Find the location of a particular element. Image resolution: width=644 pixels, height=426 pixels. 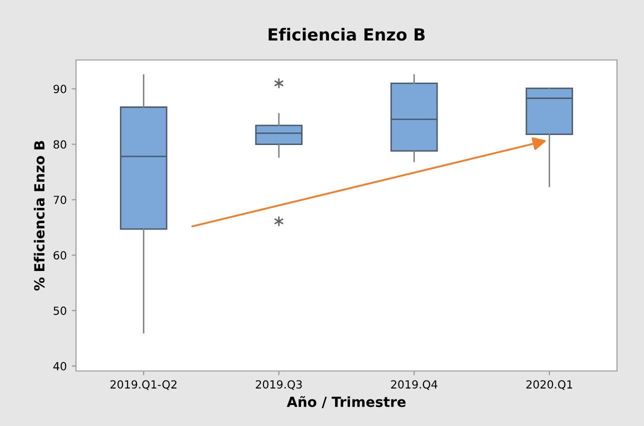

chart-title: Eficiencia Enzo B is located at coordinates (346, 34).